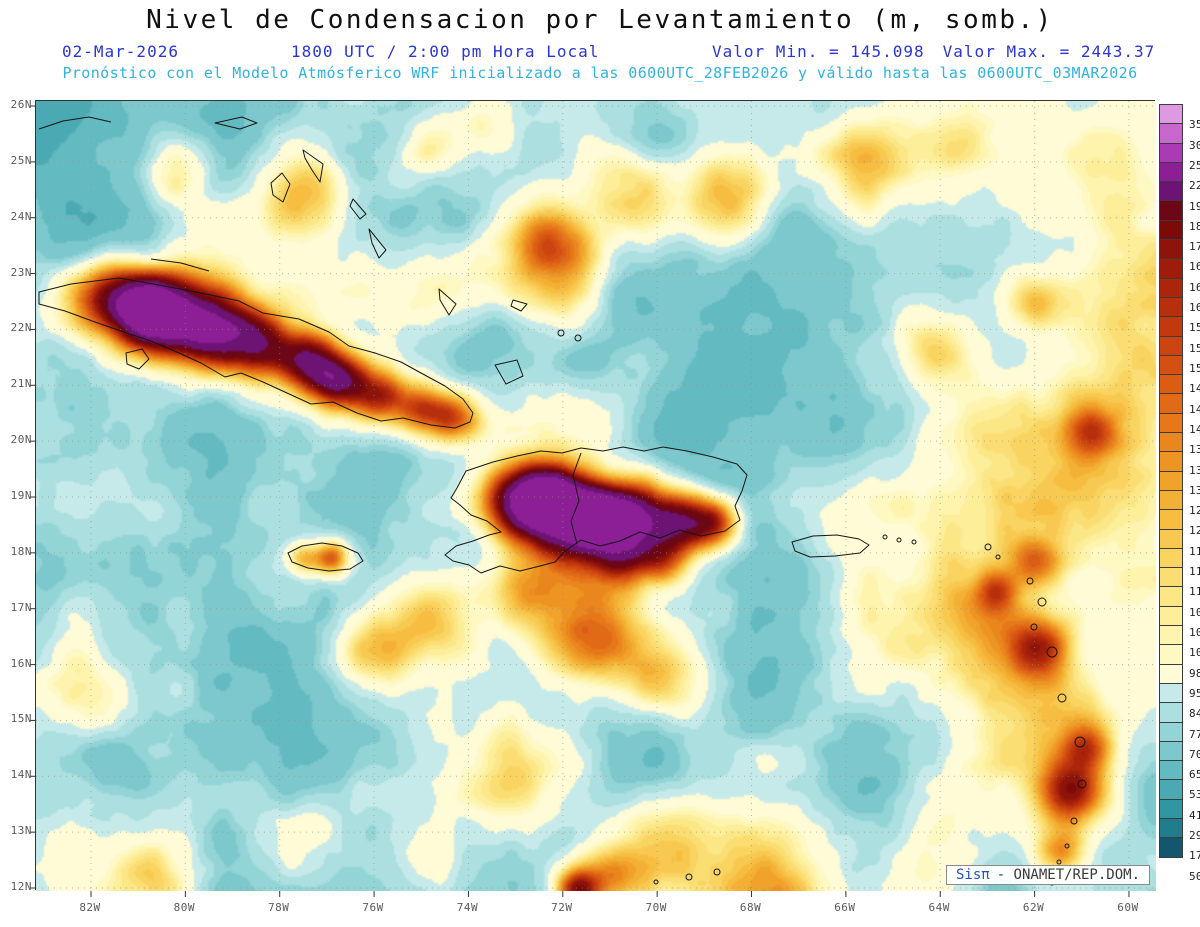 This screenshot has width=1200, height=927. Describe the element at coordinates (750, 907) in the screenshot. I see `lon-axis-label: 68W` at that location.